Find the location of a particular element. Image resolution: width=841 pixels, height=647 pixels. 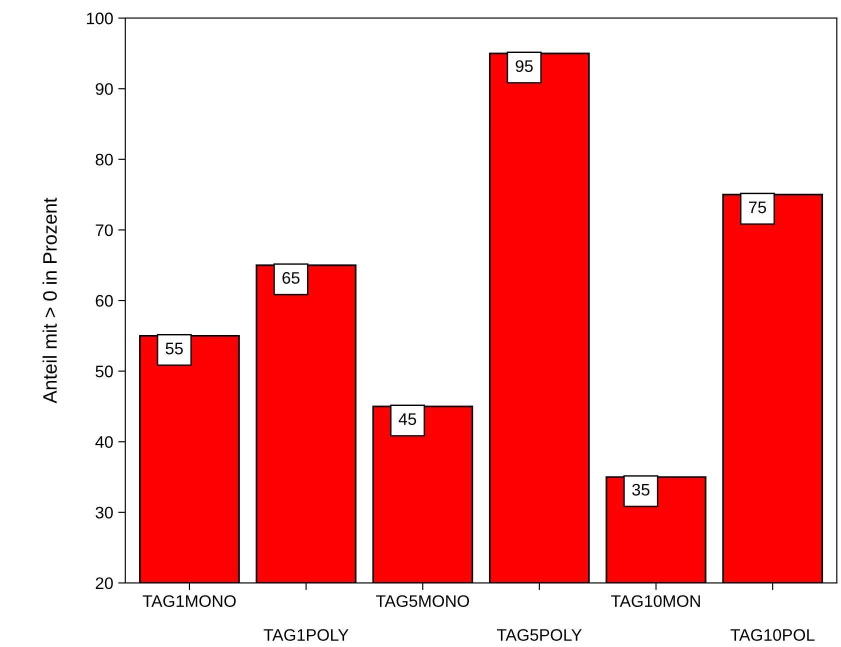

data-label: 35 is located at coordinates (641, 490).